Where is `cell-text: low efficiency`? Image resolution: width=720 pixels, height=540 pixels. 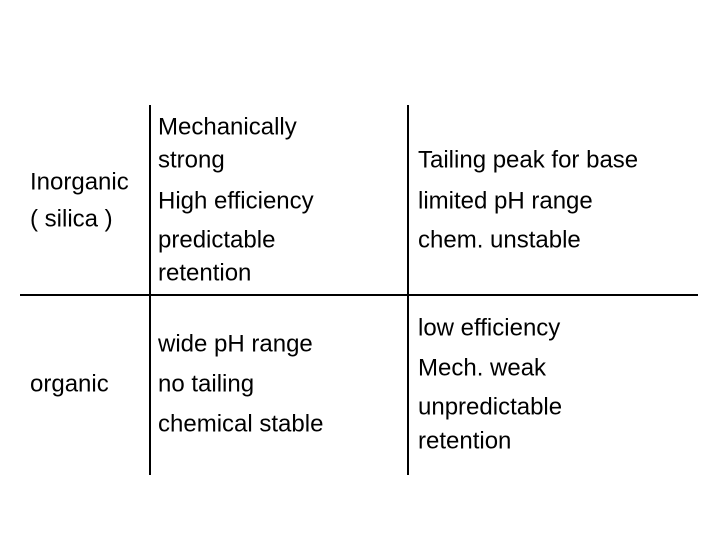
cell-text: low efficiency is located at coordinates (489, 327).